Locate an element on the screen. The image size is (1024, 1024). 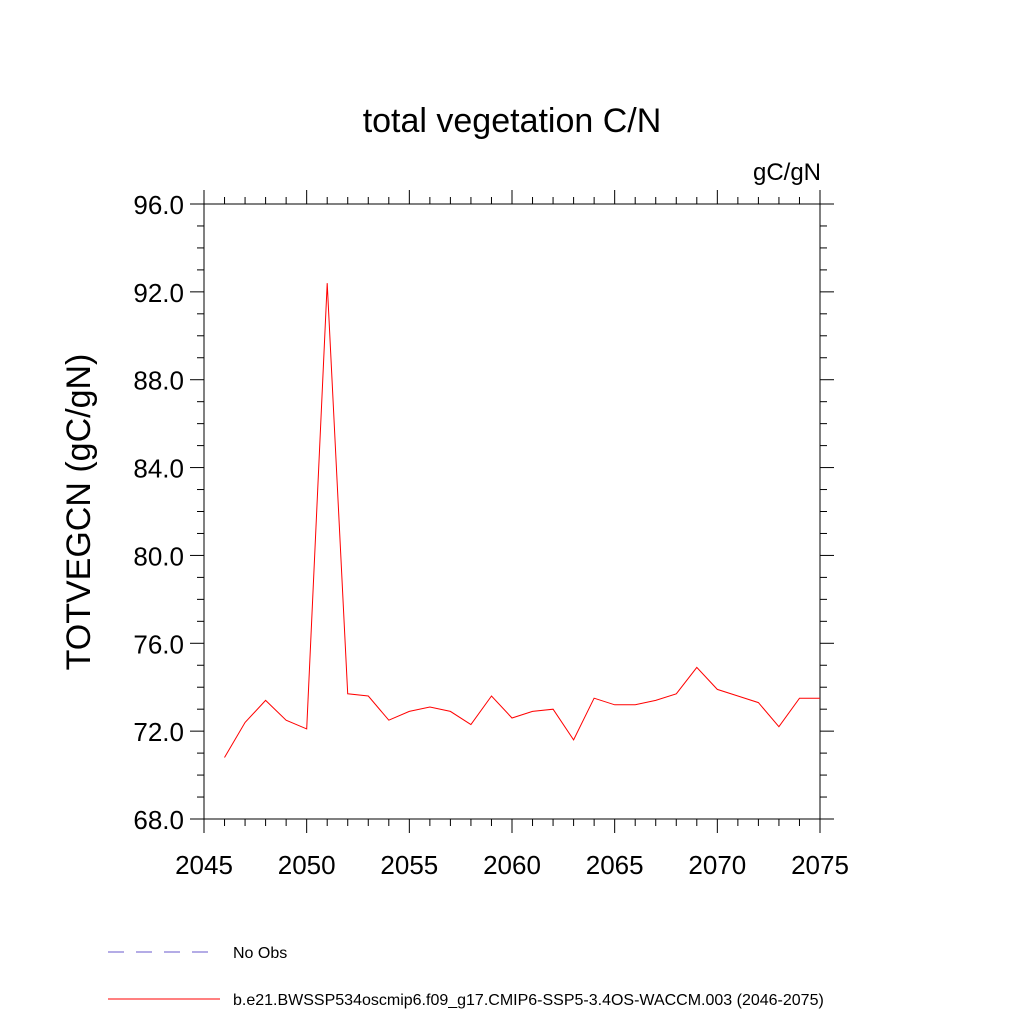
x-tick-label: 2065 is located at coordinates (615, 865).